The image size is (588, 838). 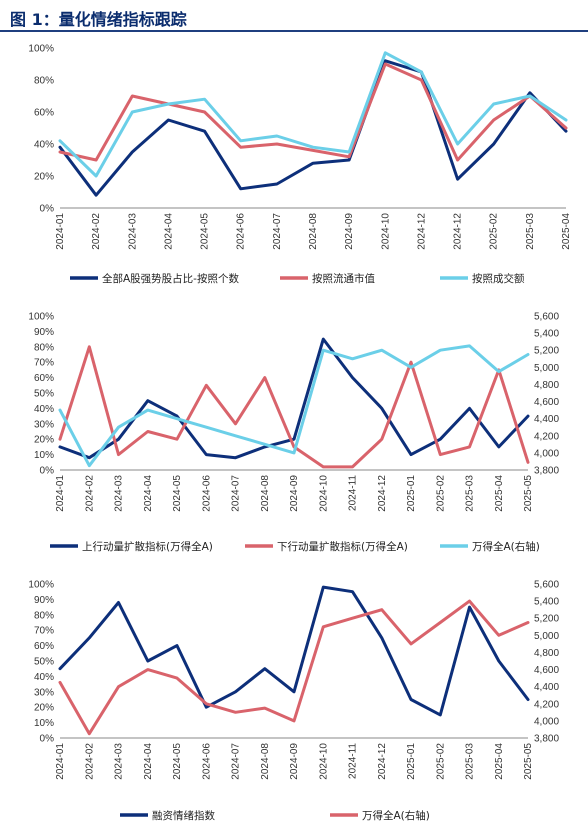 What do you see at coordinates (170, 278) in the screenshot?
I see `legend-label: 全部A股强势股占比-按照个数` at bounding box center [170, 278].